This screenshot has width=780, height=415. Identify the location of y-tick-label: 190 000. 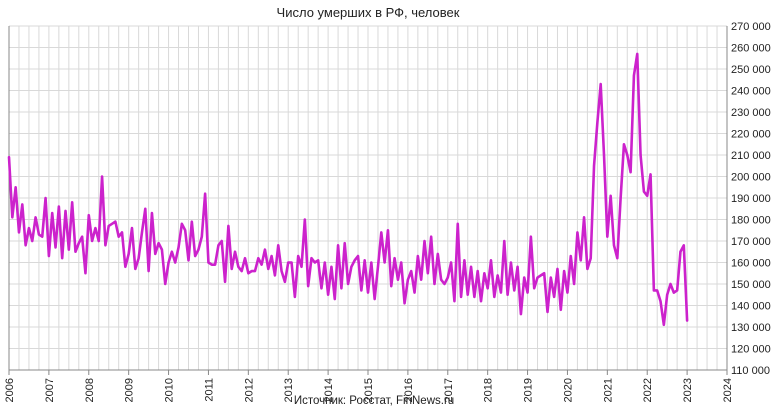
(751, 199).